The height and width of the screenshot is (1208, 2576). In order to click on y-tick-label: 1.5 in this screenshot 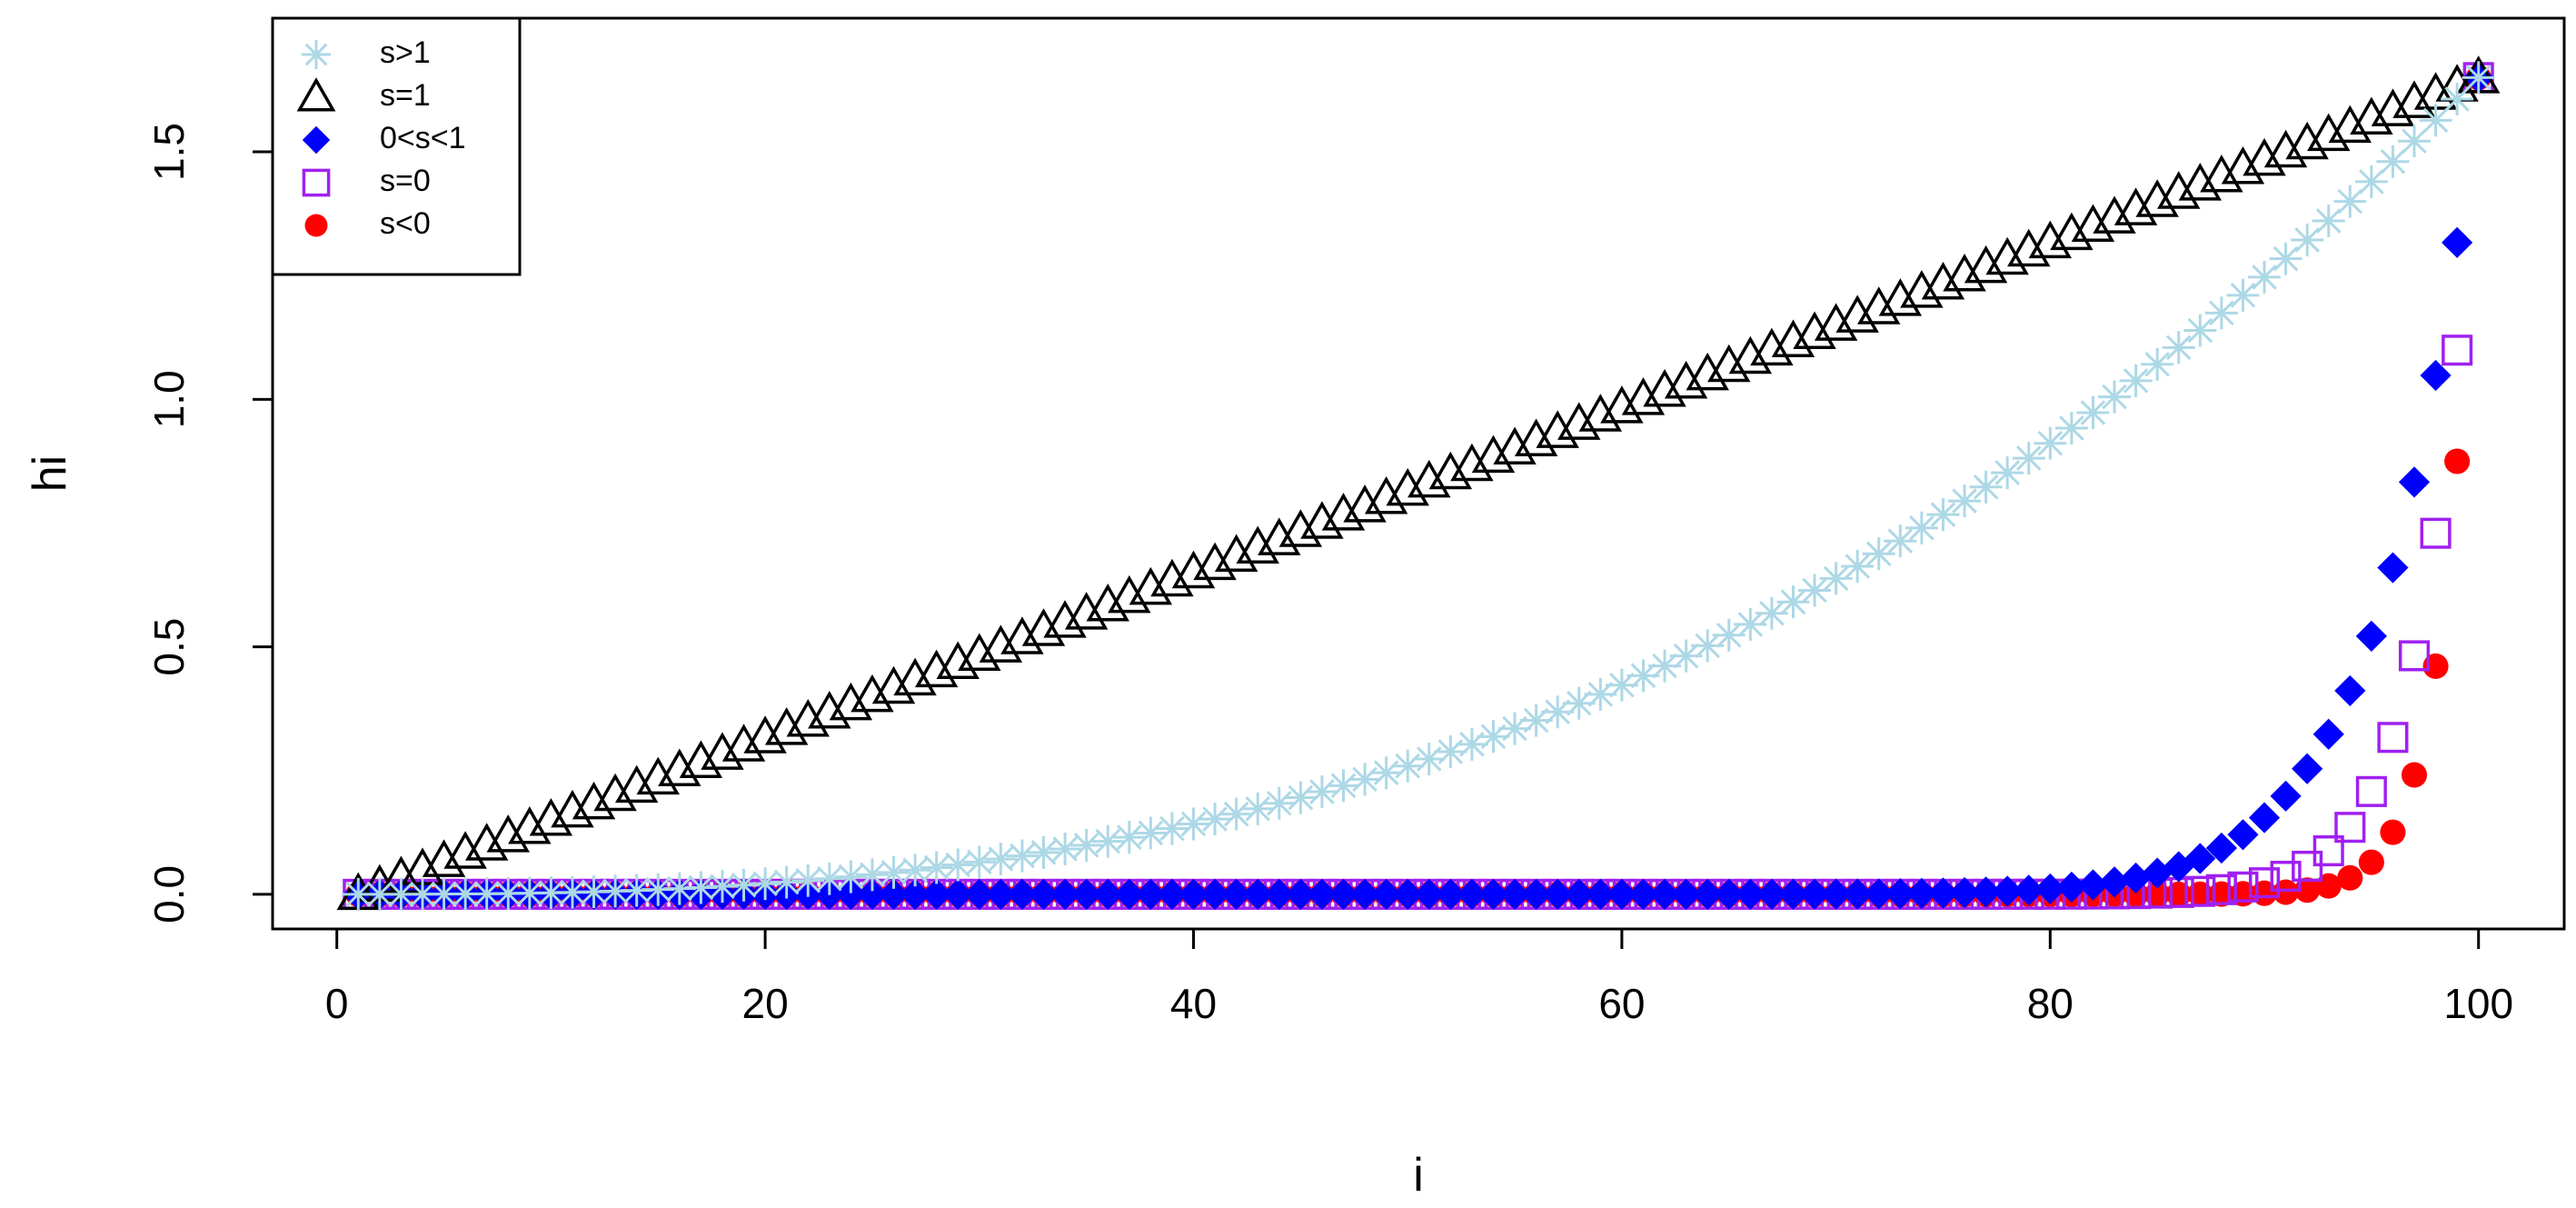, I will do `click(169, 152)`.